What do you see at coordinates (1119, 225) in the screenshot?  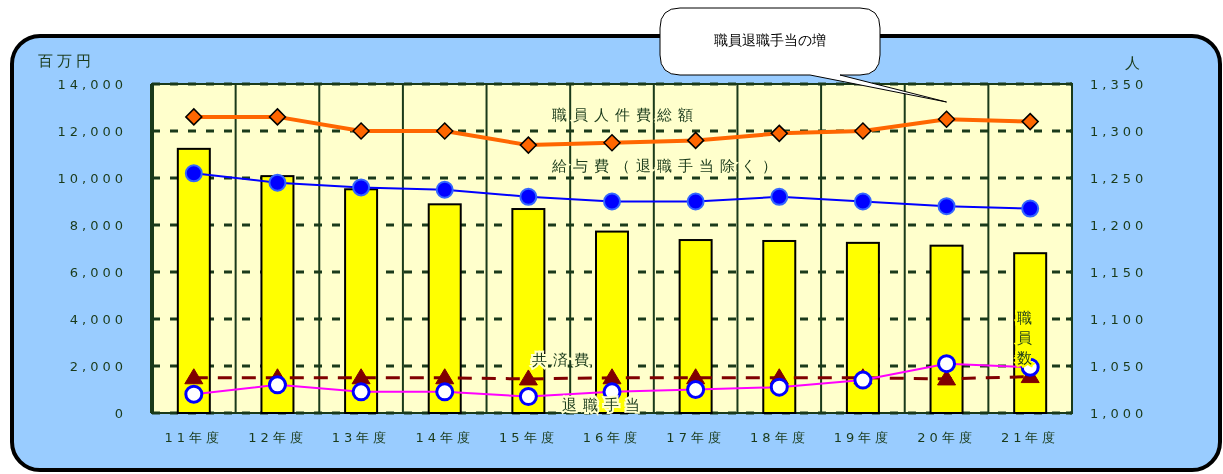 I see `y2-tick-label: 1,200` at bounding box center [1119, 225].